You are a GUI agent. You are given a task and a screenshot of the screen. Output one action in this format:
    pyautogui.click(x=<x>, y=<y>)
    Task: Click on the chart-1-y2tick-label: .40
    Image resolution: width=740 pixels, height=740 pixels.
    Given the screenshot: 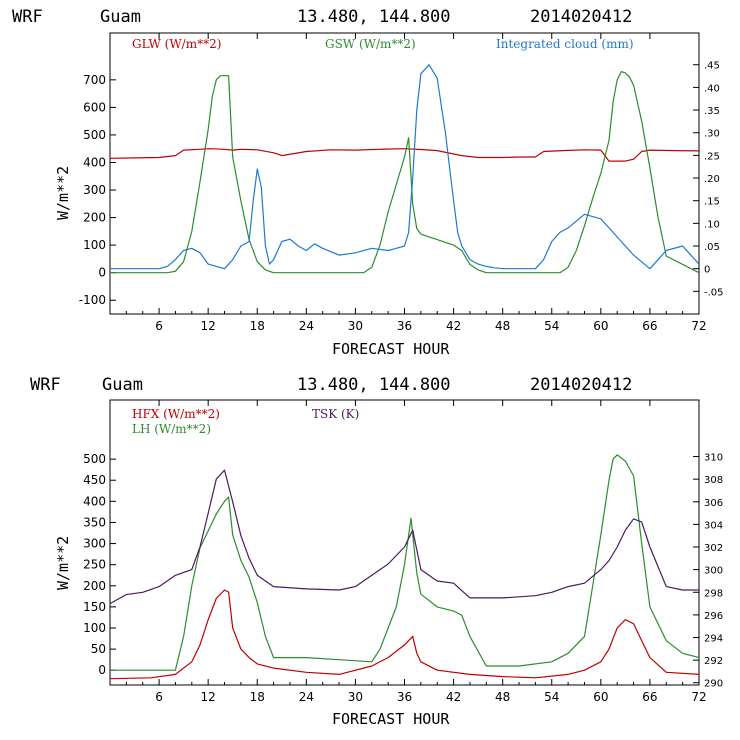 What is the action you would take?
    pyautogui.click(x=712, y=88)
    